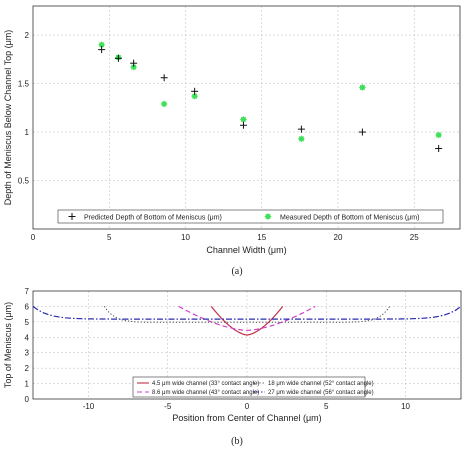 This screenshot has height=452, width=474. Describe the element at coordinates (185, 237) in the screenshot. I see `panel-a-x-tick-label: 10` at that location.